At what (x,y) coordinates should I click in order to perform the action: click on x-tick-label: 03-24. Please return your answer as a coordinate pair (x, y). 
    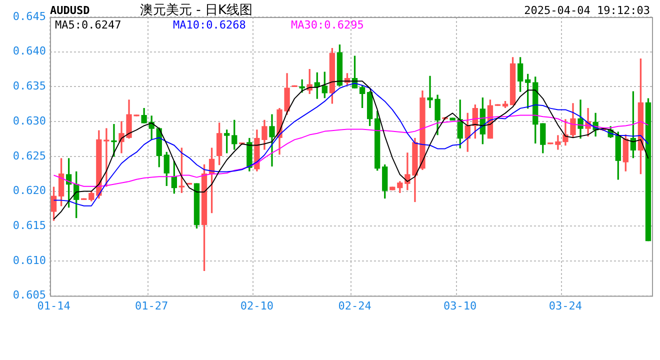
    Looking at the image, I should click on (565, 305).